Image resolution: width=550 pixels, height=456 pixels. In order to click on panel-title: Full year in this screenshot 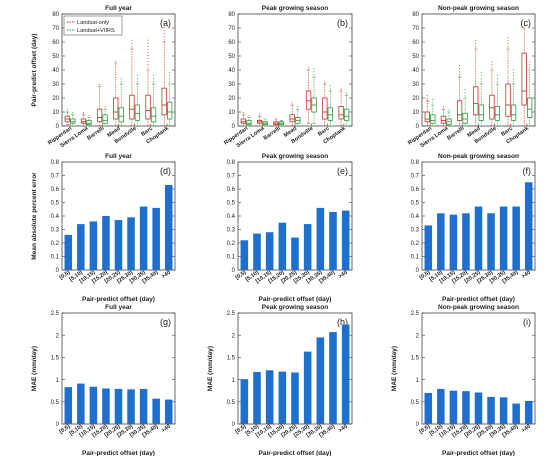, I will do `click(118, 8)`.